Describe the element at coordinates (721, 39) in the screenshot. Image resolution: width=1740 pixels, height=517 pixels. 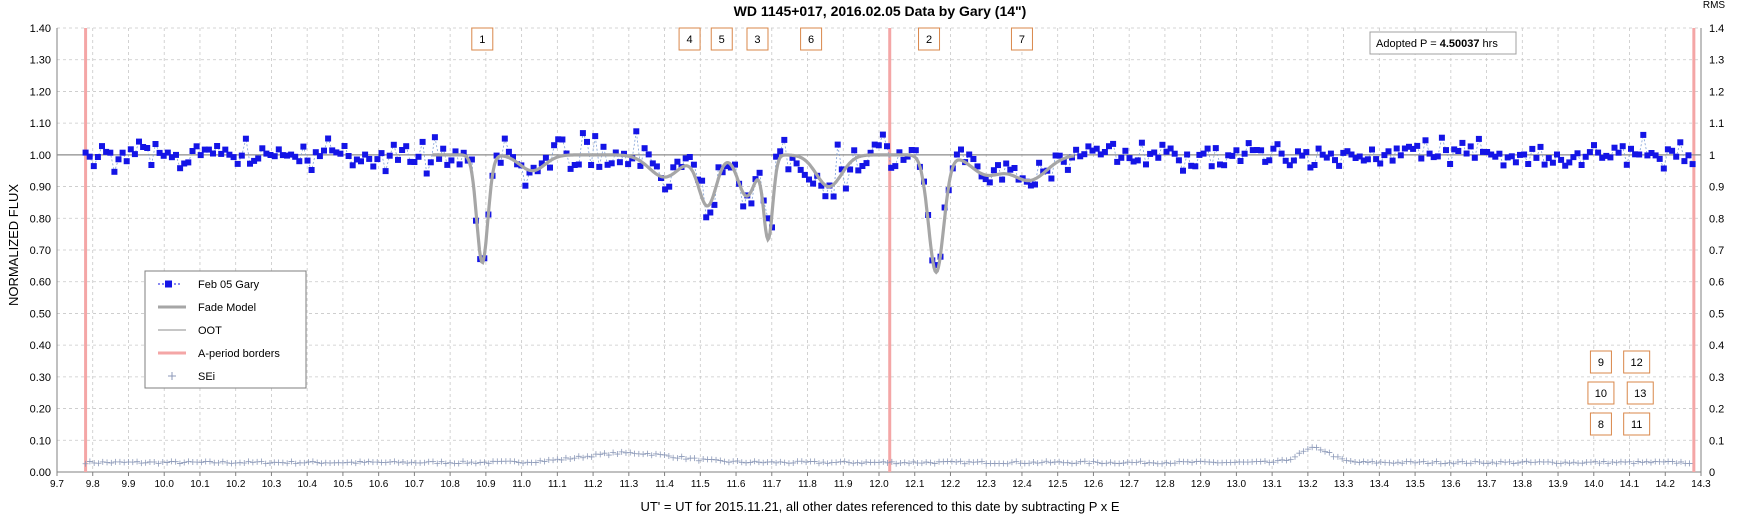
I see `event-label-5: 5` at that location.